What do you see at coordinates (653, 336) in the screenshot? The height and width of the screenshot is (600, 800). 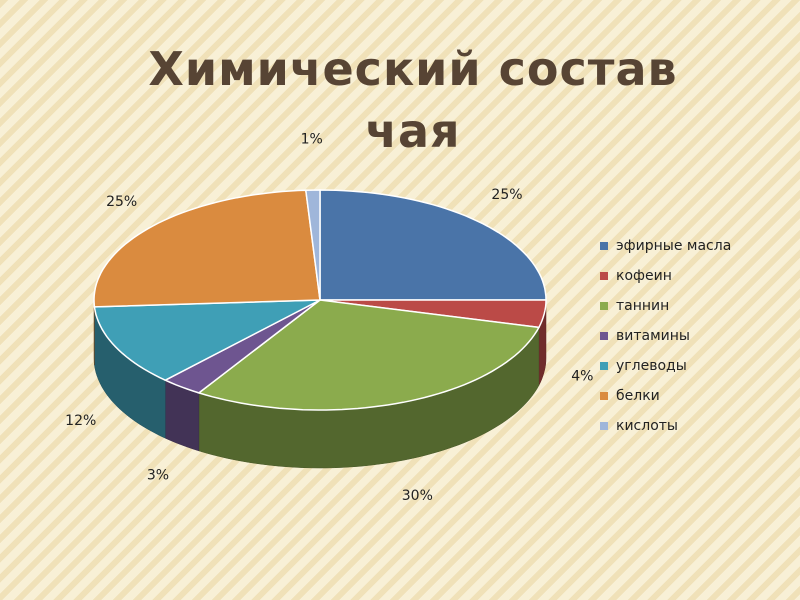 I see `legend-label: витамины` at bounding box center [653, 336].